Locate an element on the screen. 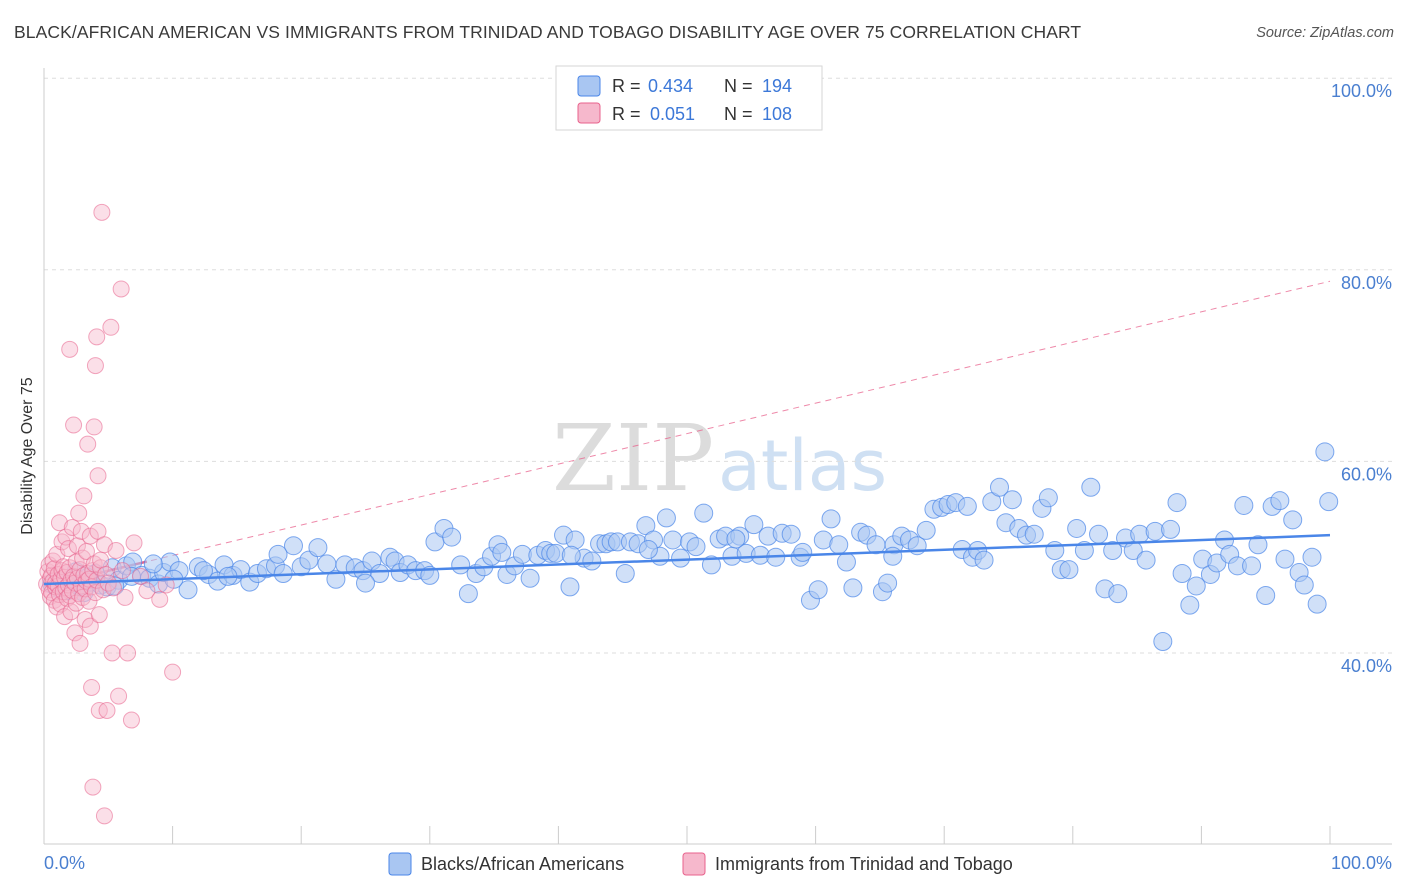  watermark-atlas: atlas is located at coordinates (802, 466).